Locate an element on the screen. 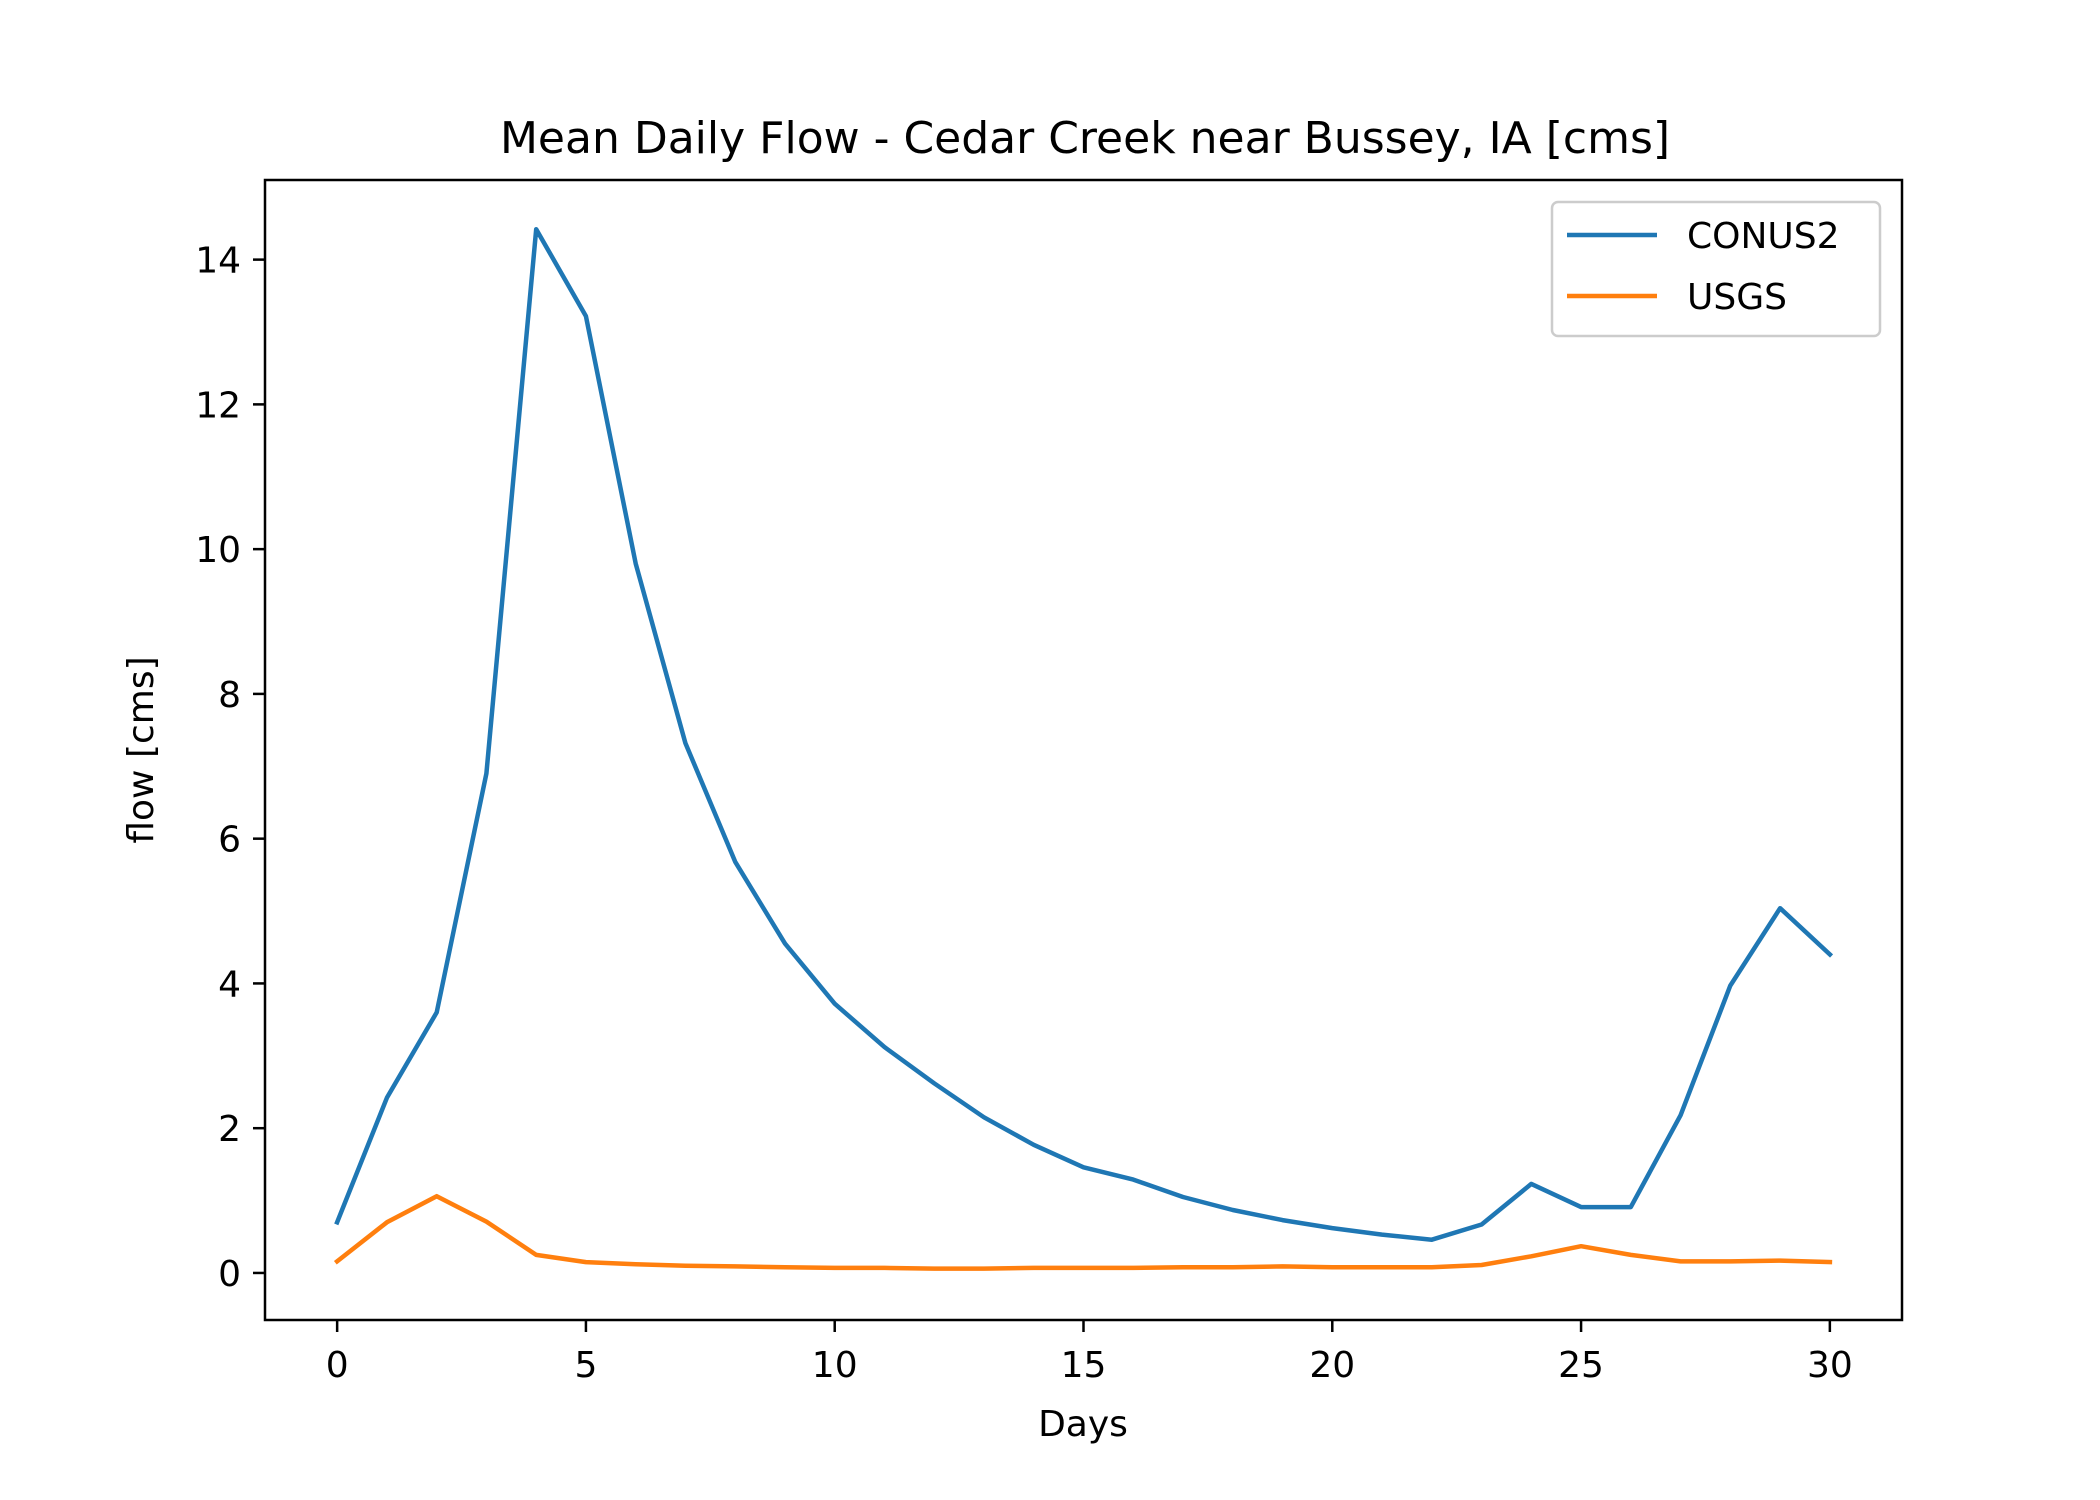  y-axis-label: flow [cms] is located at coordinates (141, 749).